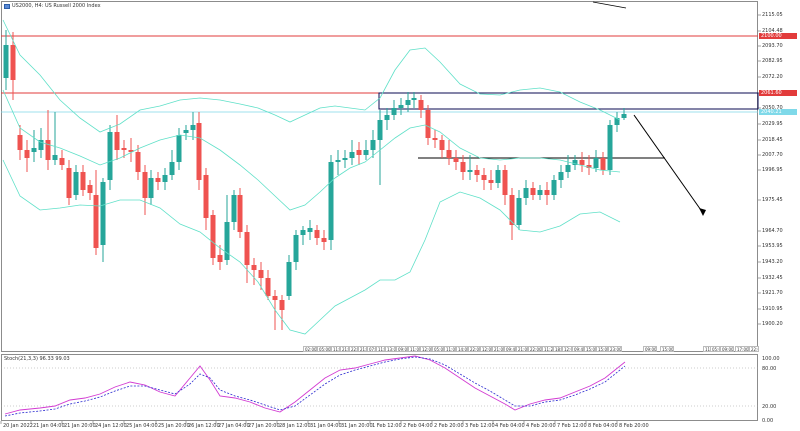 This screenshot has width=800, height=431. What do you see at coordinates (380, 349) in the screenshot?
I see `tick-box: 11:20` at bounding box center [380, 349].